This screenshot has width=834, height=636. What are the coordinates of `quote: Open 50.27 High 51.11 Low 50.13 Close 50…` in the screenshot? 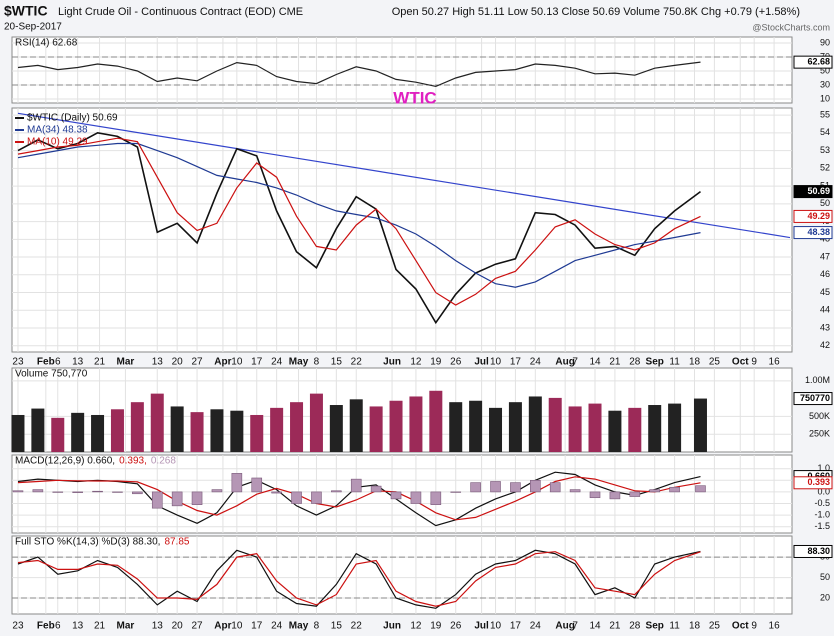 It's located at (596, 12).